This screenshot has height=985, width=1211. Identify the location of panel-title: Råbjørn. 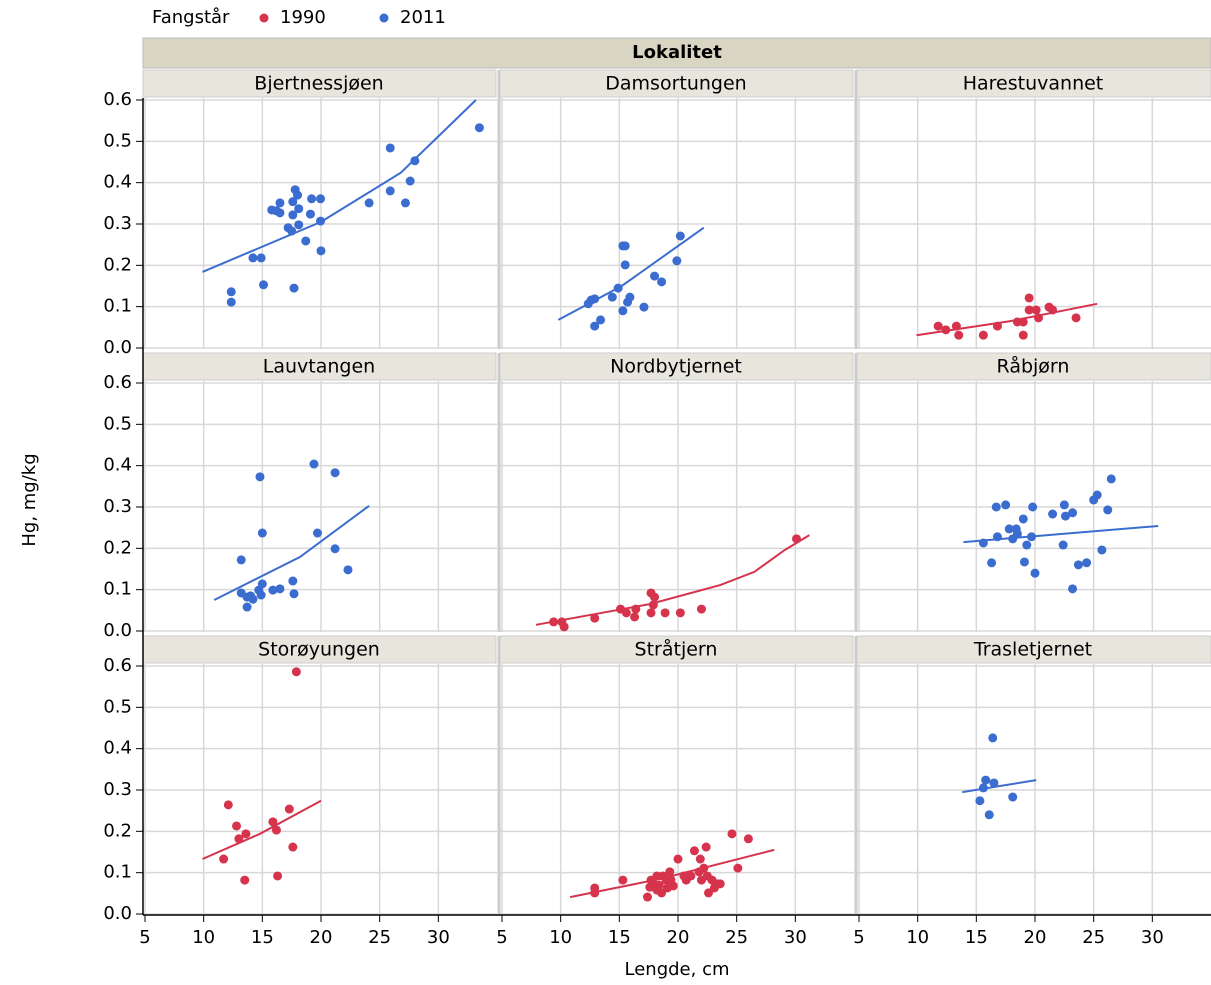
(1033, 366).